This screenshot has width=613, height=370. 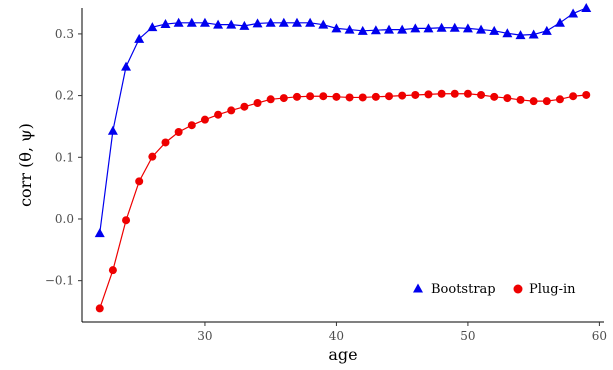 I want to click on x-tick-label: 40, so click(x=336, y=336).